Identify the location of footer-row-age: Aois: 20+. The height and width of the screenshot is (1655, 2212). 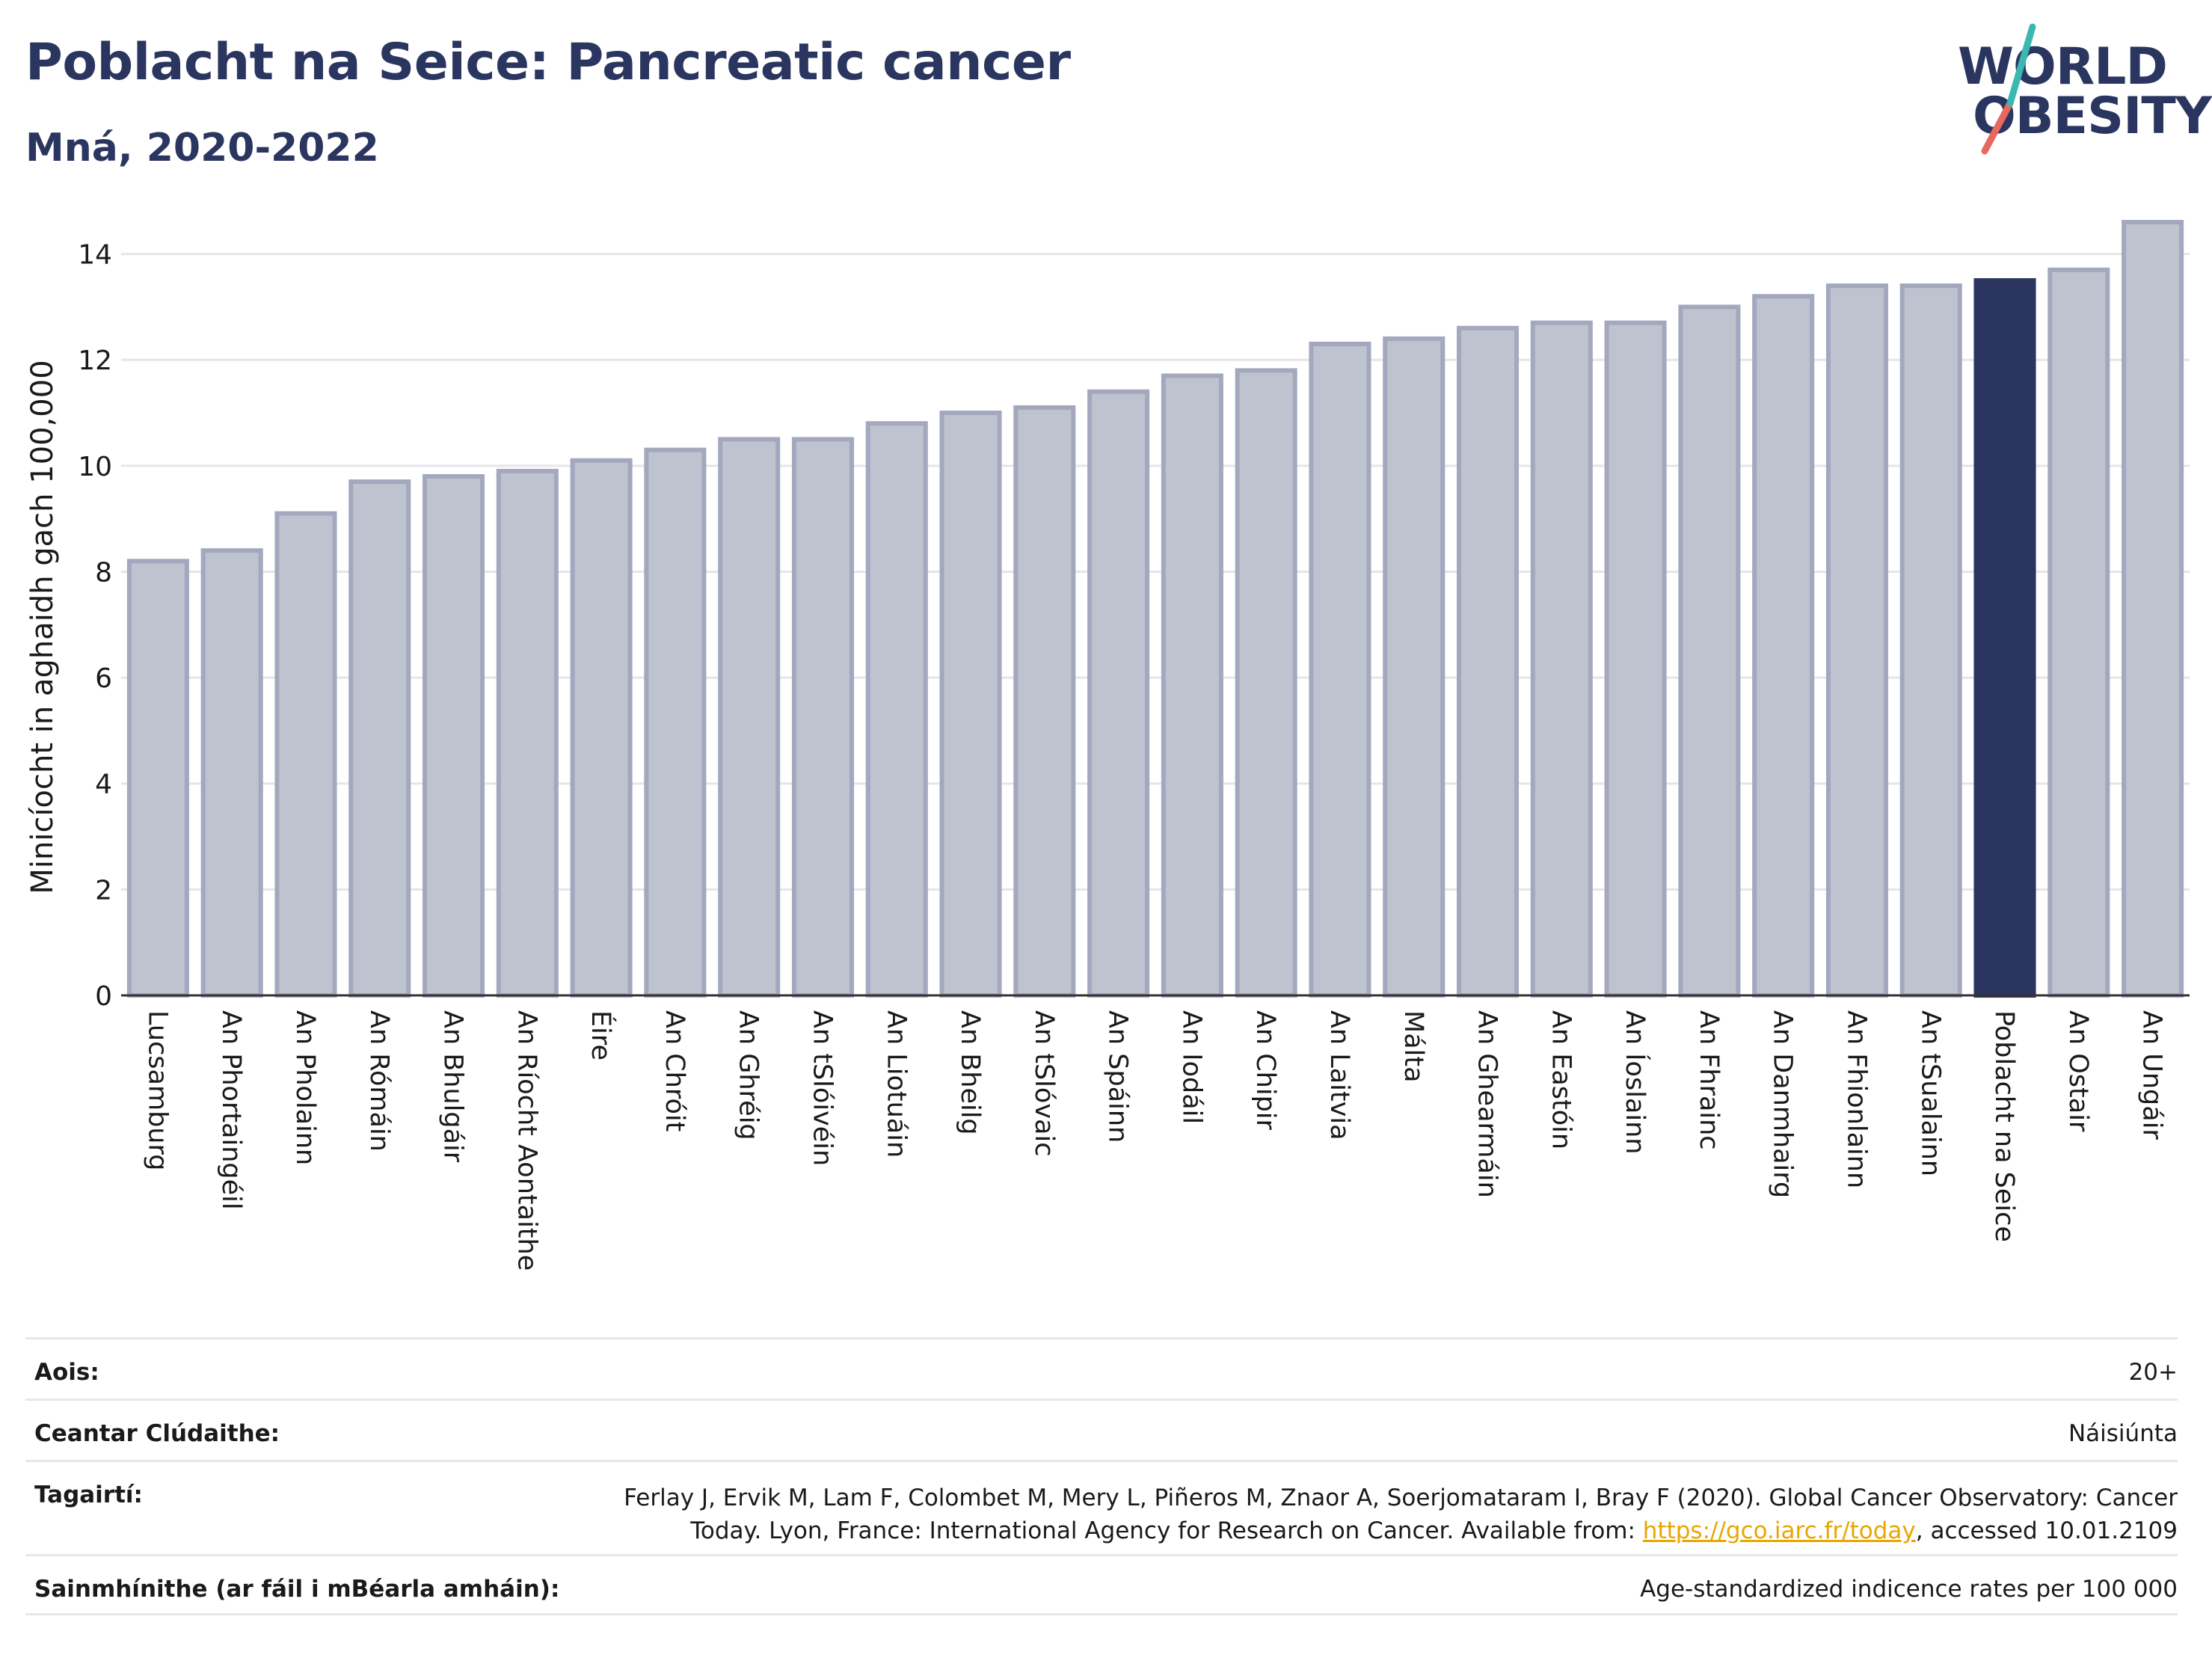
(1101, 1367).